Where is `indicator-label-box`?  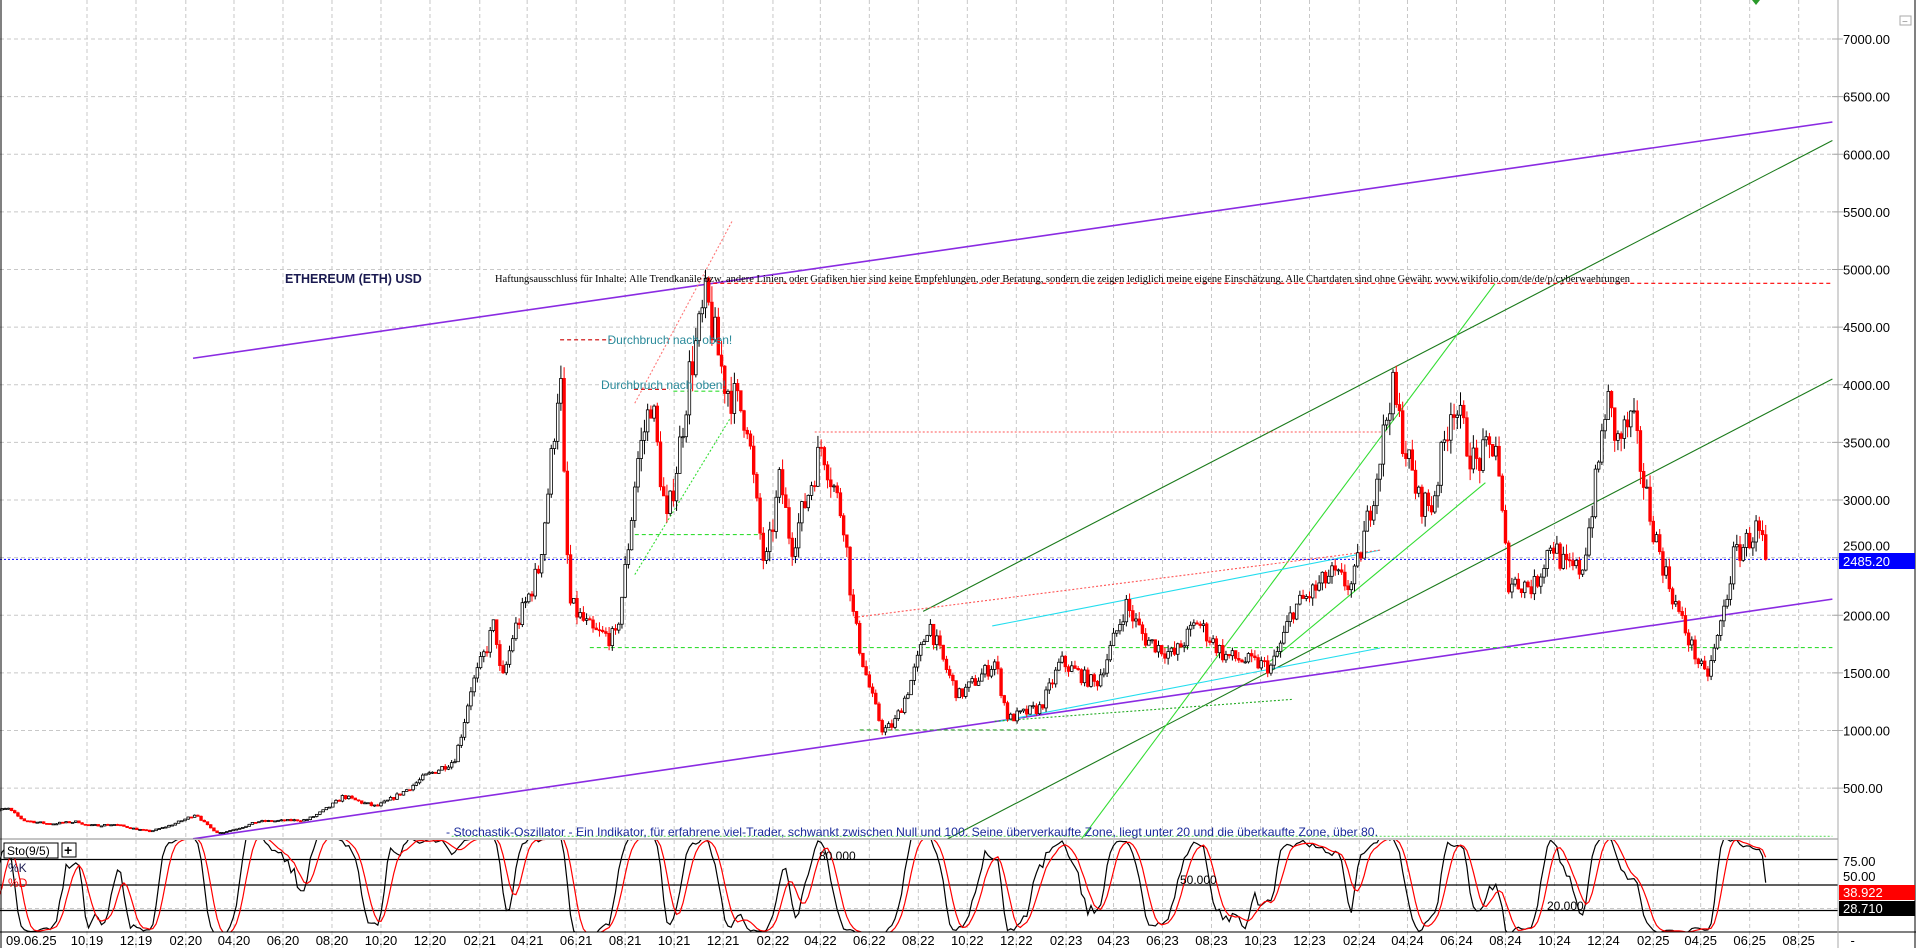 indicator-label-box is located at coordinates (31, 850).